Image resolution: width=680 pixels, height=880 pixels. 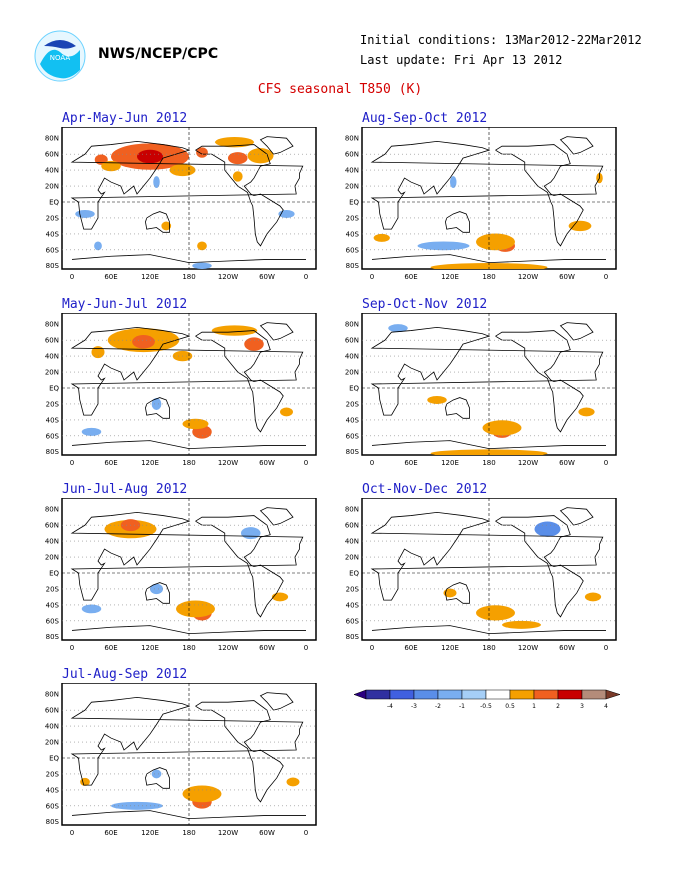 I want to click on org-name: NWS/NCEP/CPC, so click(x=158, y=54).